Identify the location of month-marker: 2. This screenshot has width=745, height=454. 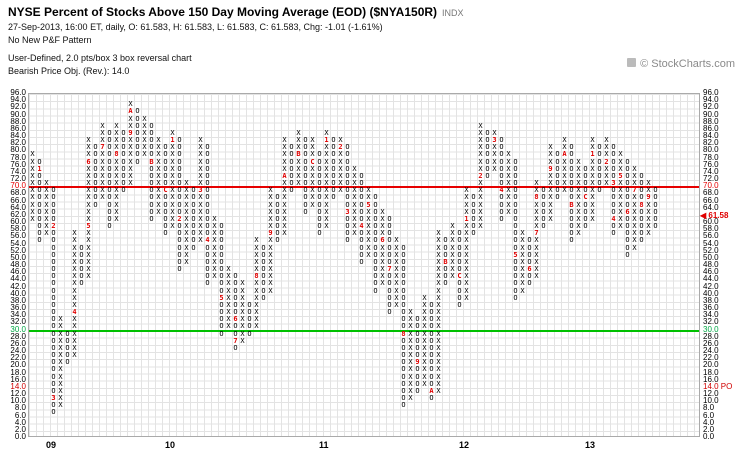
(340, 147).